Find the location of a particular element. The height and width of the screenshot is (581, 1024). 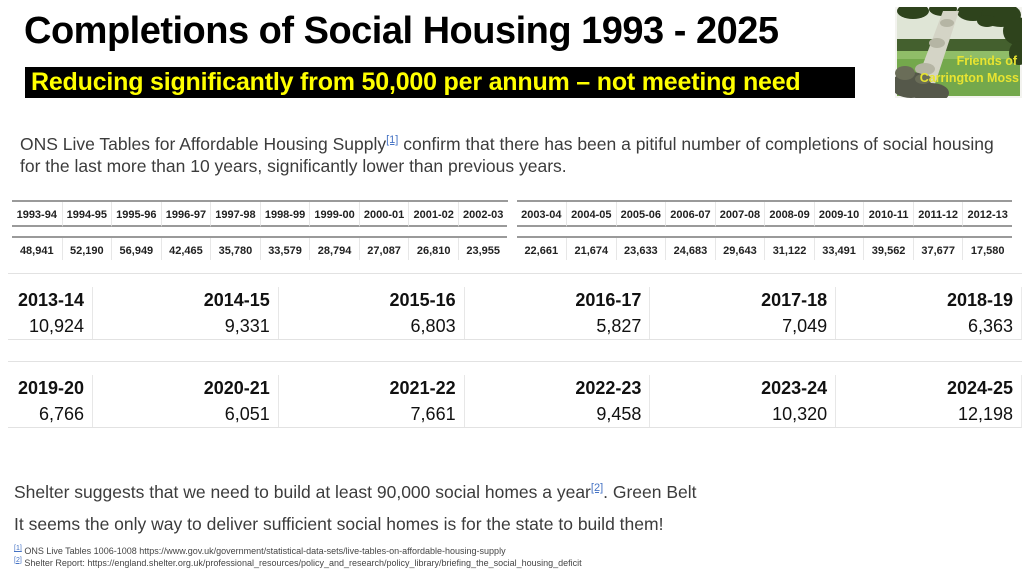

value-cell: 9,458 is located at coordinates (556, 414).